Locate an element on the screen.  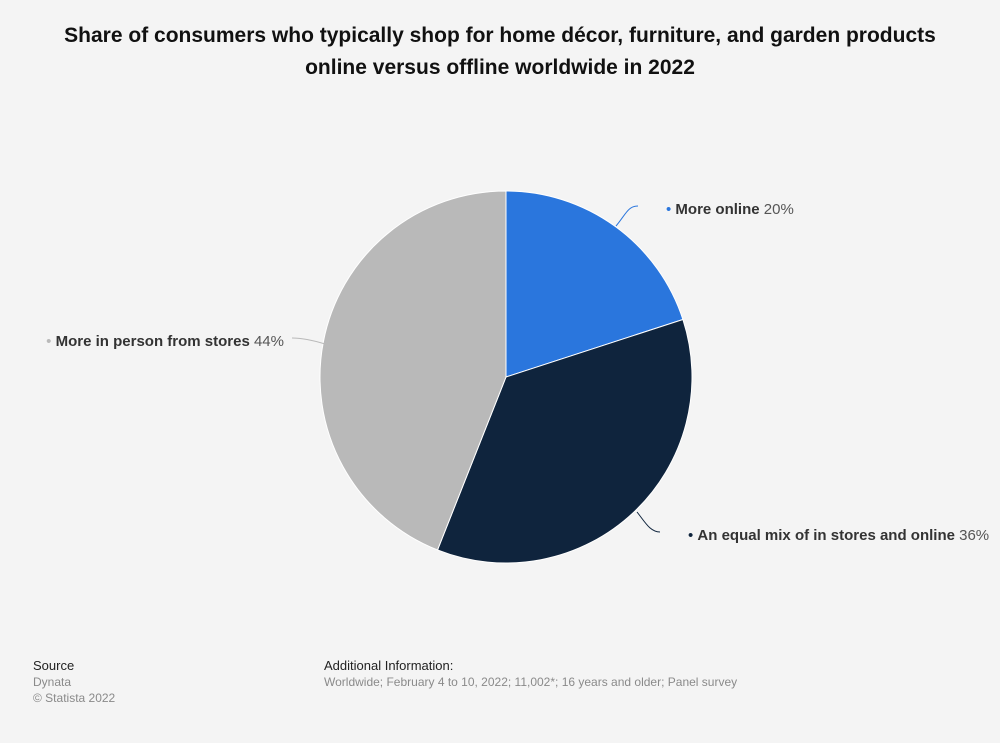
copyright: © Statista 2022 is located at coordinates (74, 698).